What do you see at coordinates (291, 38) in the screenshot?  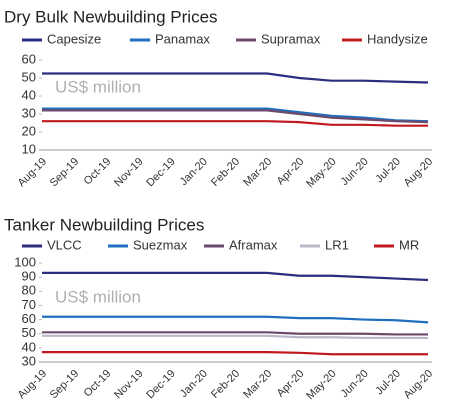 I see `legend-label: Supramax` at bounding box center [291, 38].